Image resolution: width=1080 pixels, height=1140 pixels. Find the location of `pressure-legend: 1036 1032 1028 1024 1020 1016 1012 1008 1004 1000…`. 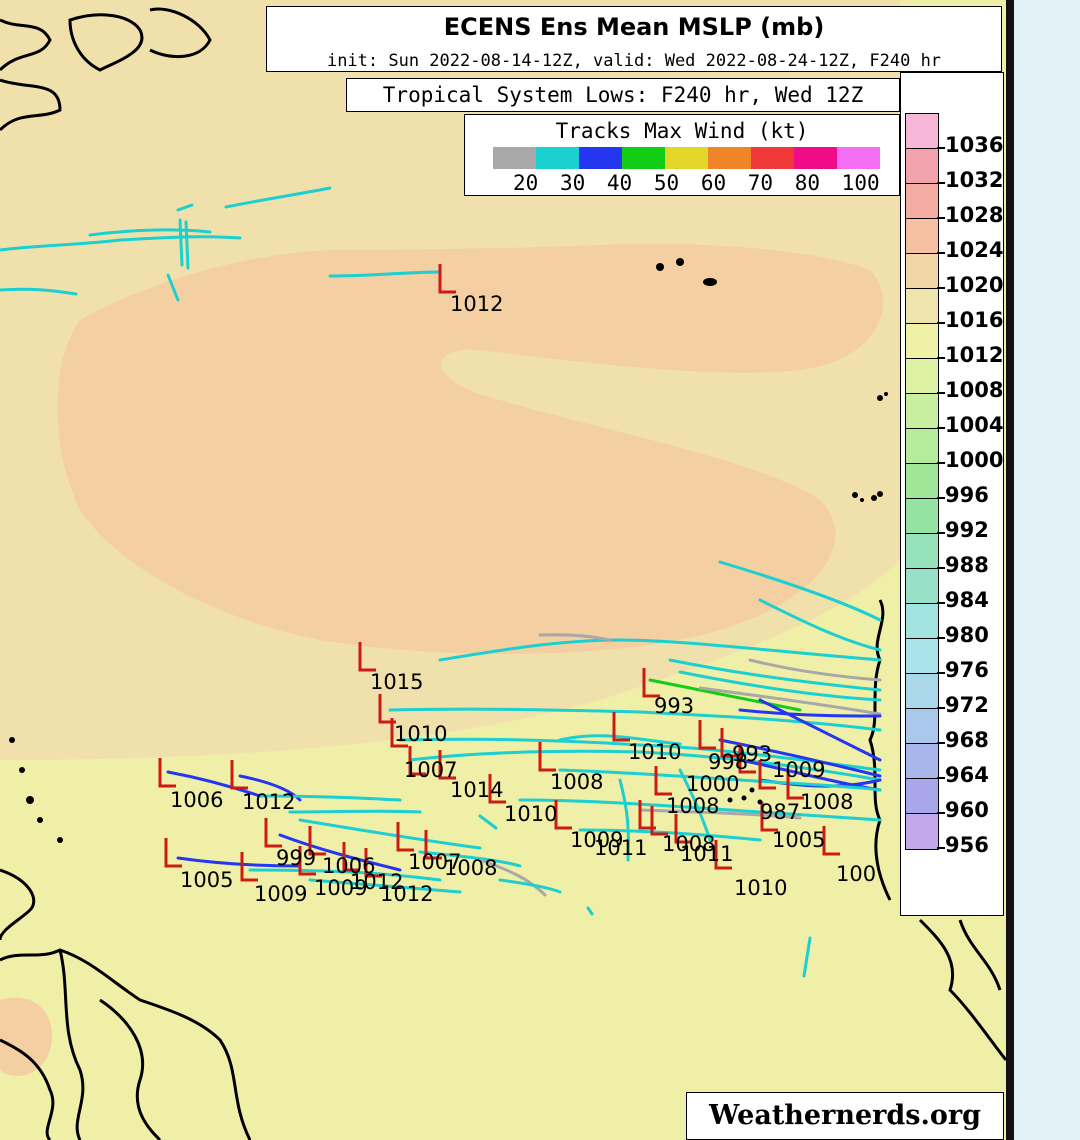

pressure-legend: 1036 1032 1028 1024 1020 1016 1012 1008 1004 1000… is located at coordinates (952, 494).